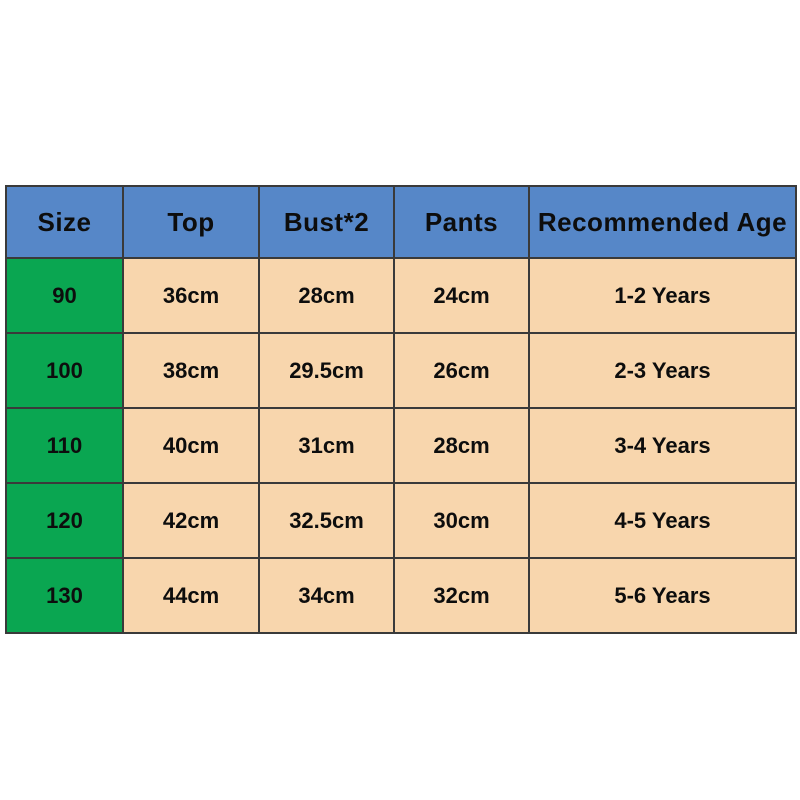 The width and height of the screenshot is (800, 800). What do you see at coordinates (461, 295) in the screenshot?
I see `pants-cell: 24cm` at bounding box center [461, 295].